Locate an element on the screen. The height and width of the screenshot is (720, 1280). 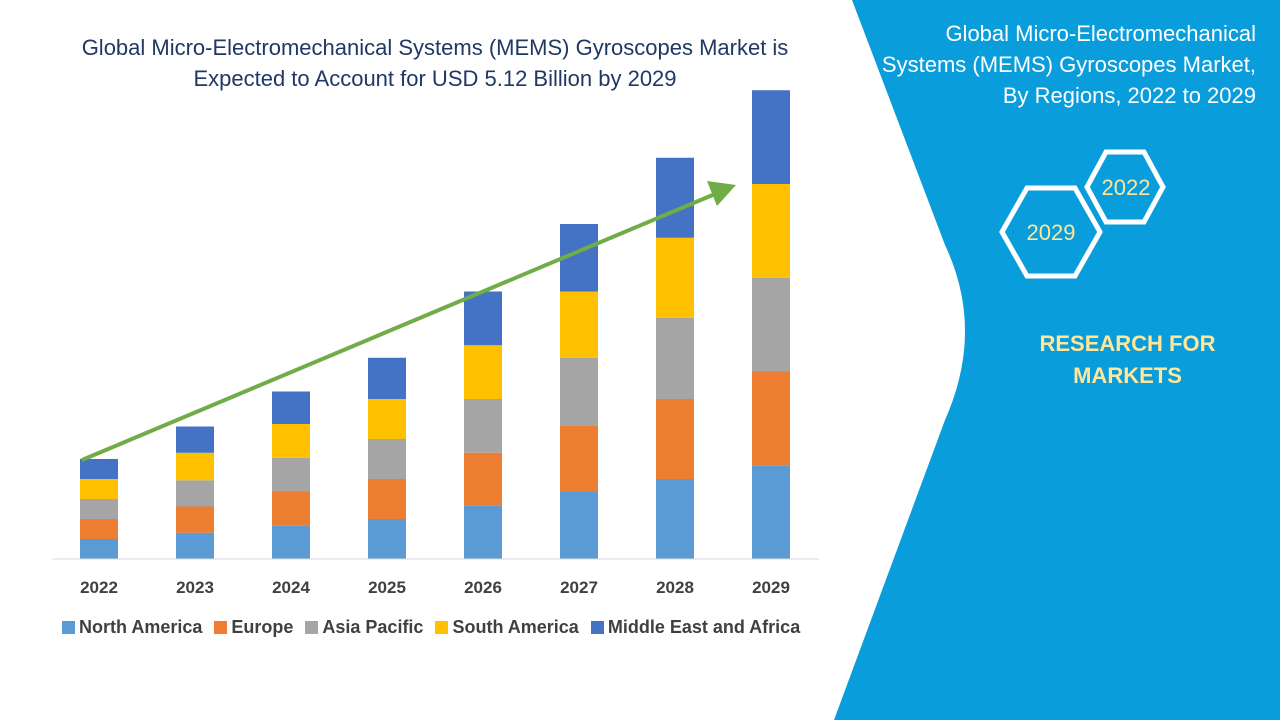
bar-segment-2022-middle-east-and-africa is located at coordinates (99, 469).